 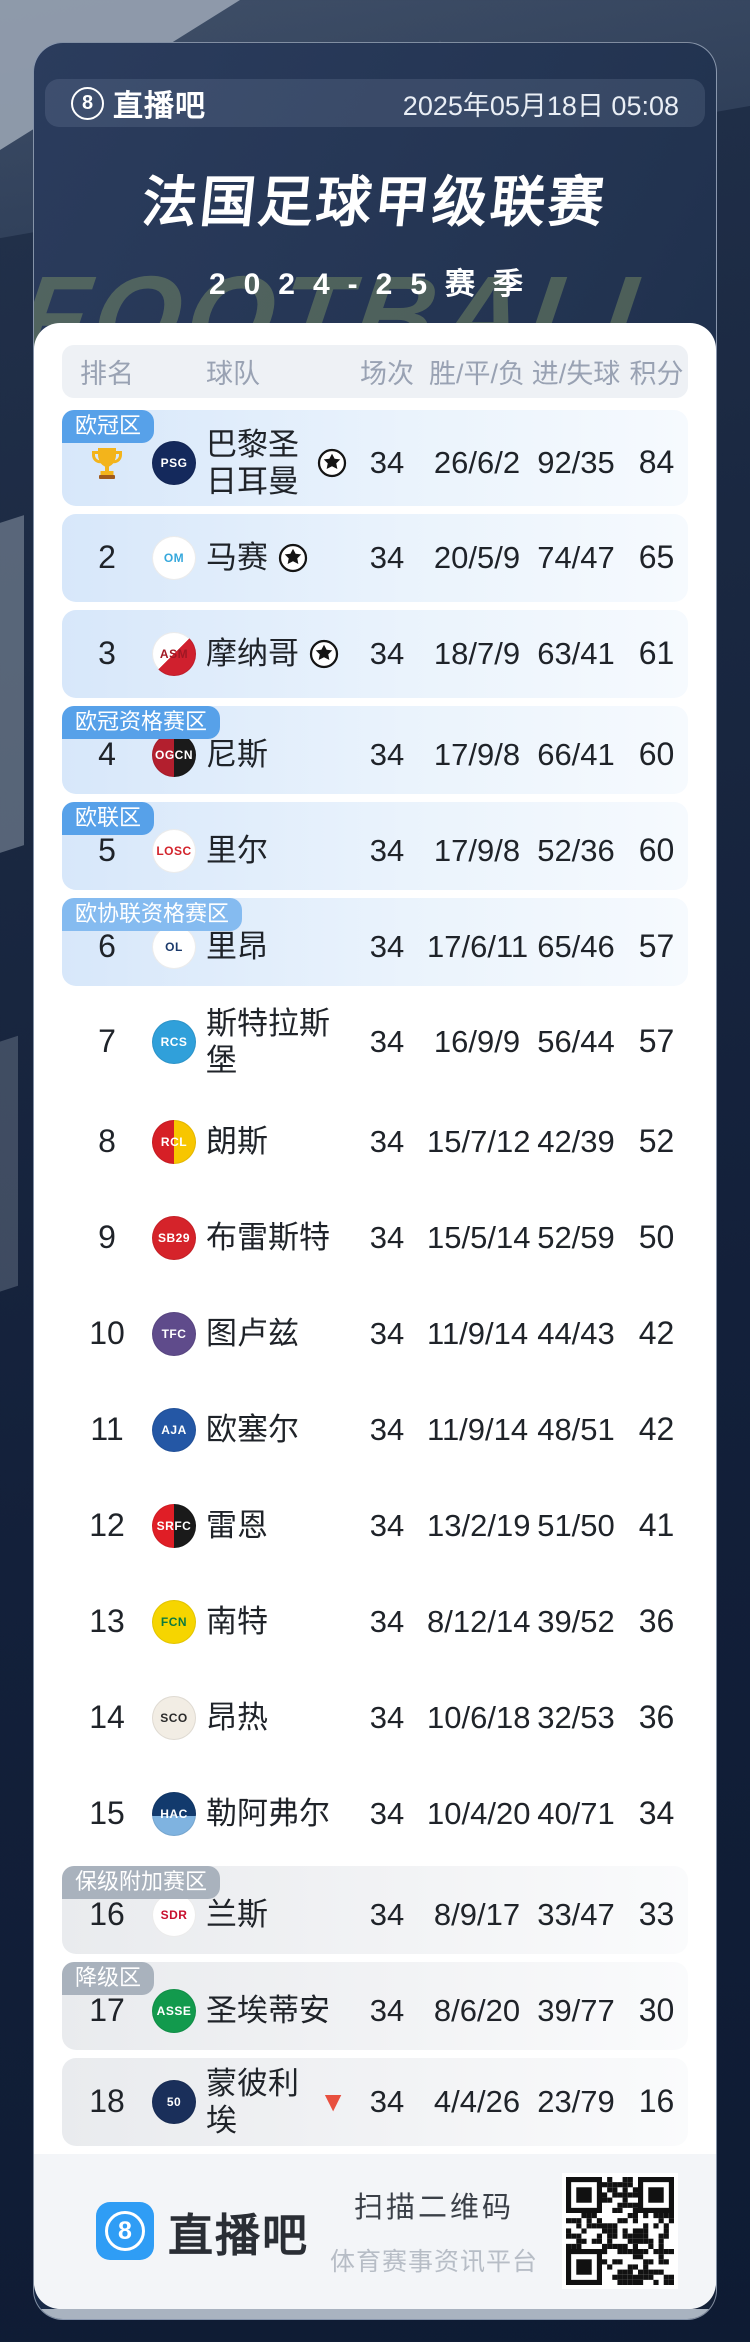 I want to click on table-row: 欧协联资格赛区 6 OL 里昂 34 17/6/11 65/46 57, so click(x=375, y=941).